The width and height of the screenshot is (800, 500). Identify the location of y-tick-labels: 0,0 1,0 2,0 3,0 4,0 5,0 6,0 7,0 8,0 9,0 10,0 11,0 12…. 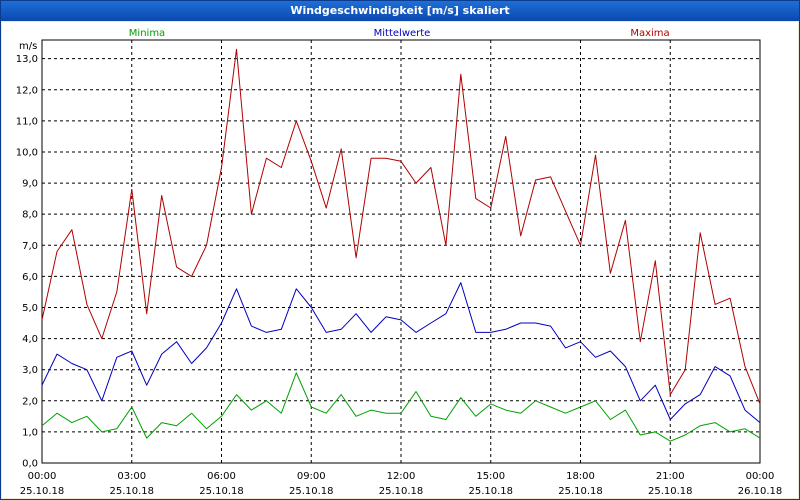
(27, 261).